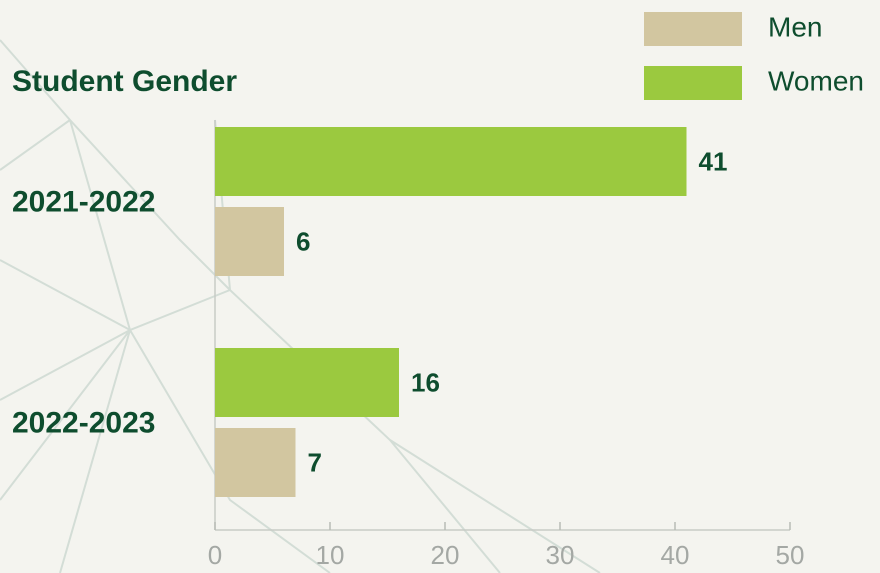 This screenshot has width=880, height=573. What do you see at coordinates (215, 555) in the screenshot?
I see `x-tick-label: 0` at bounding box center [215, 555].